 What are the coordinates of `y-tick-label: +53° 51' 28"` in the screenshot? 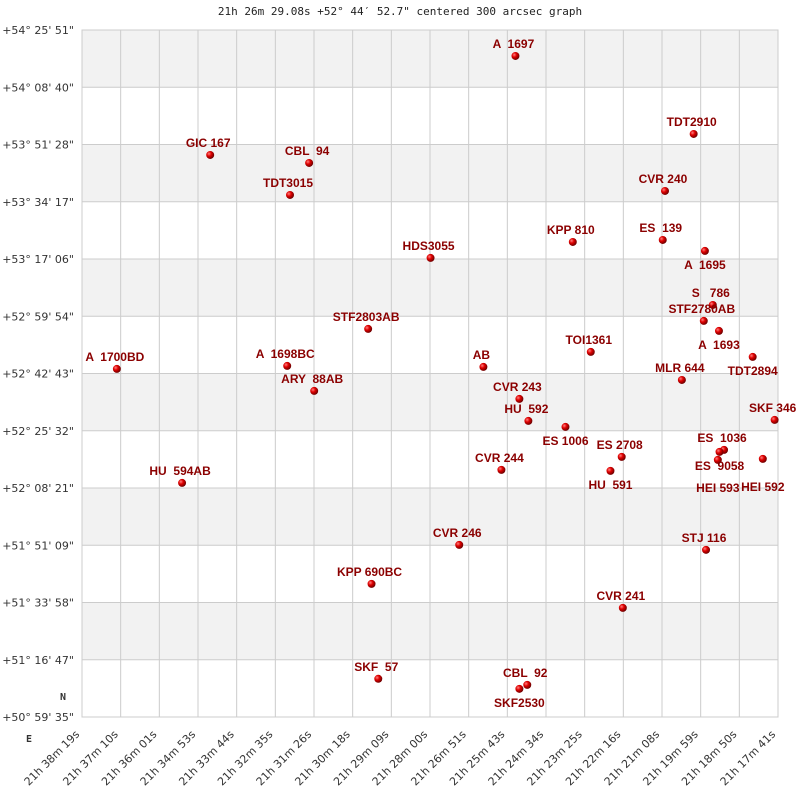 It's located at (38, 145).